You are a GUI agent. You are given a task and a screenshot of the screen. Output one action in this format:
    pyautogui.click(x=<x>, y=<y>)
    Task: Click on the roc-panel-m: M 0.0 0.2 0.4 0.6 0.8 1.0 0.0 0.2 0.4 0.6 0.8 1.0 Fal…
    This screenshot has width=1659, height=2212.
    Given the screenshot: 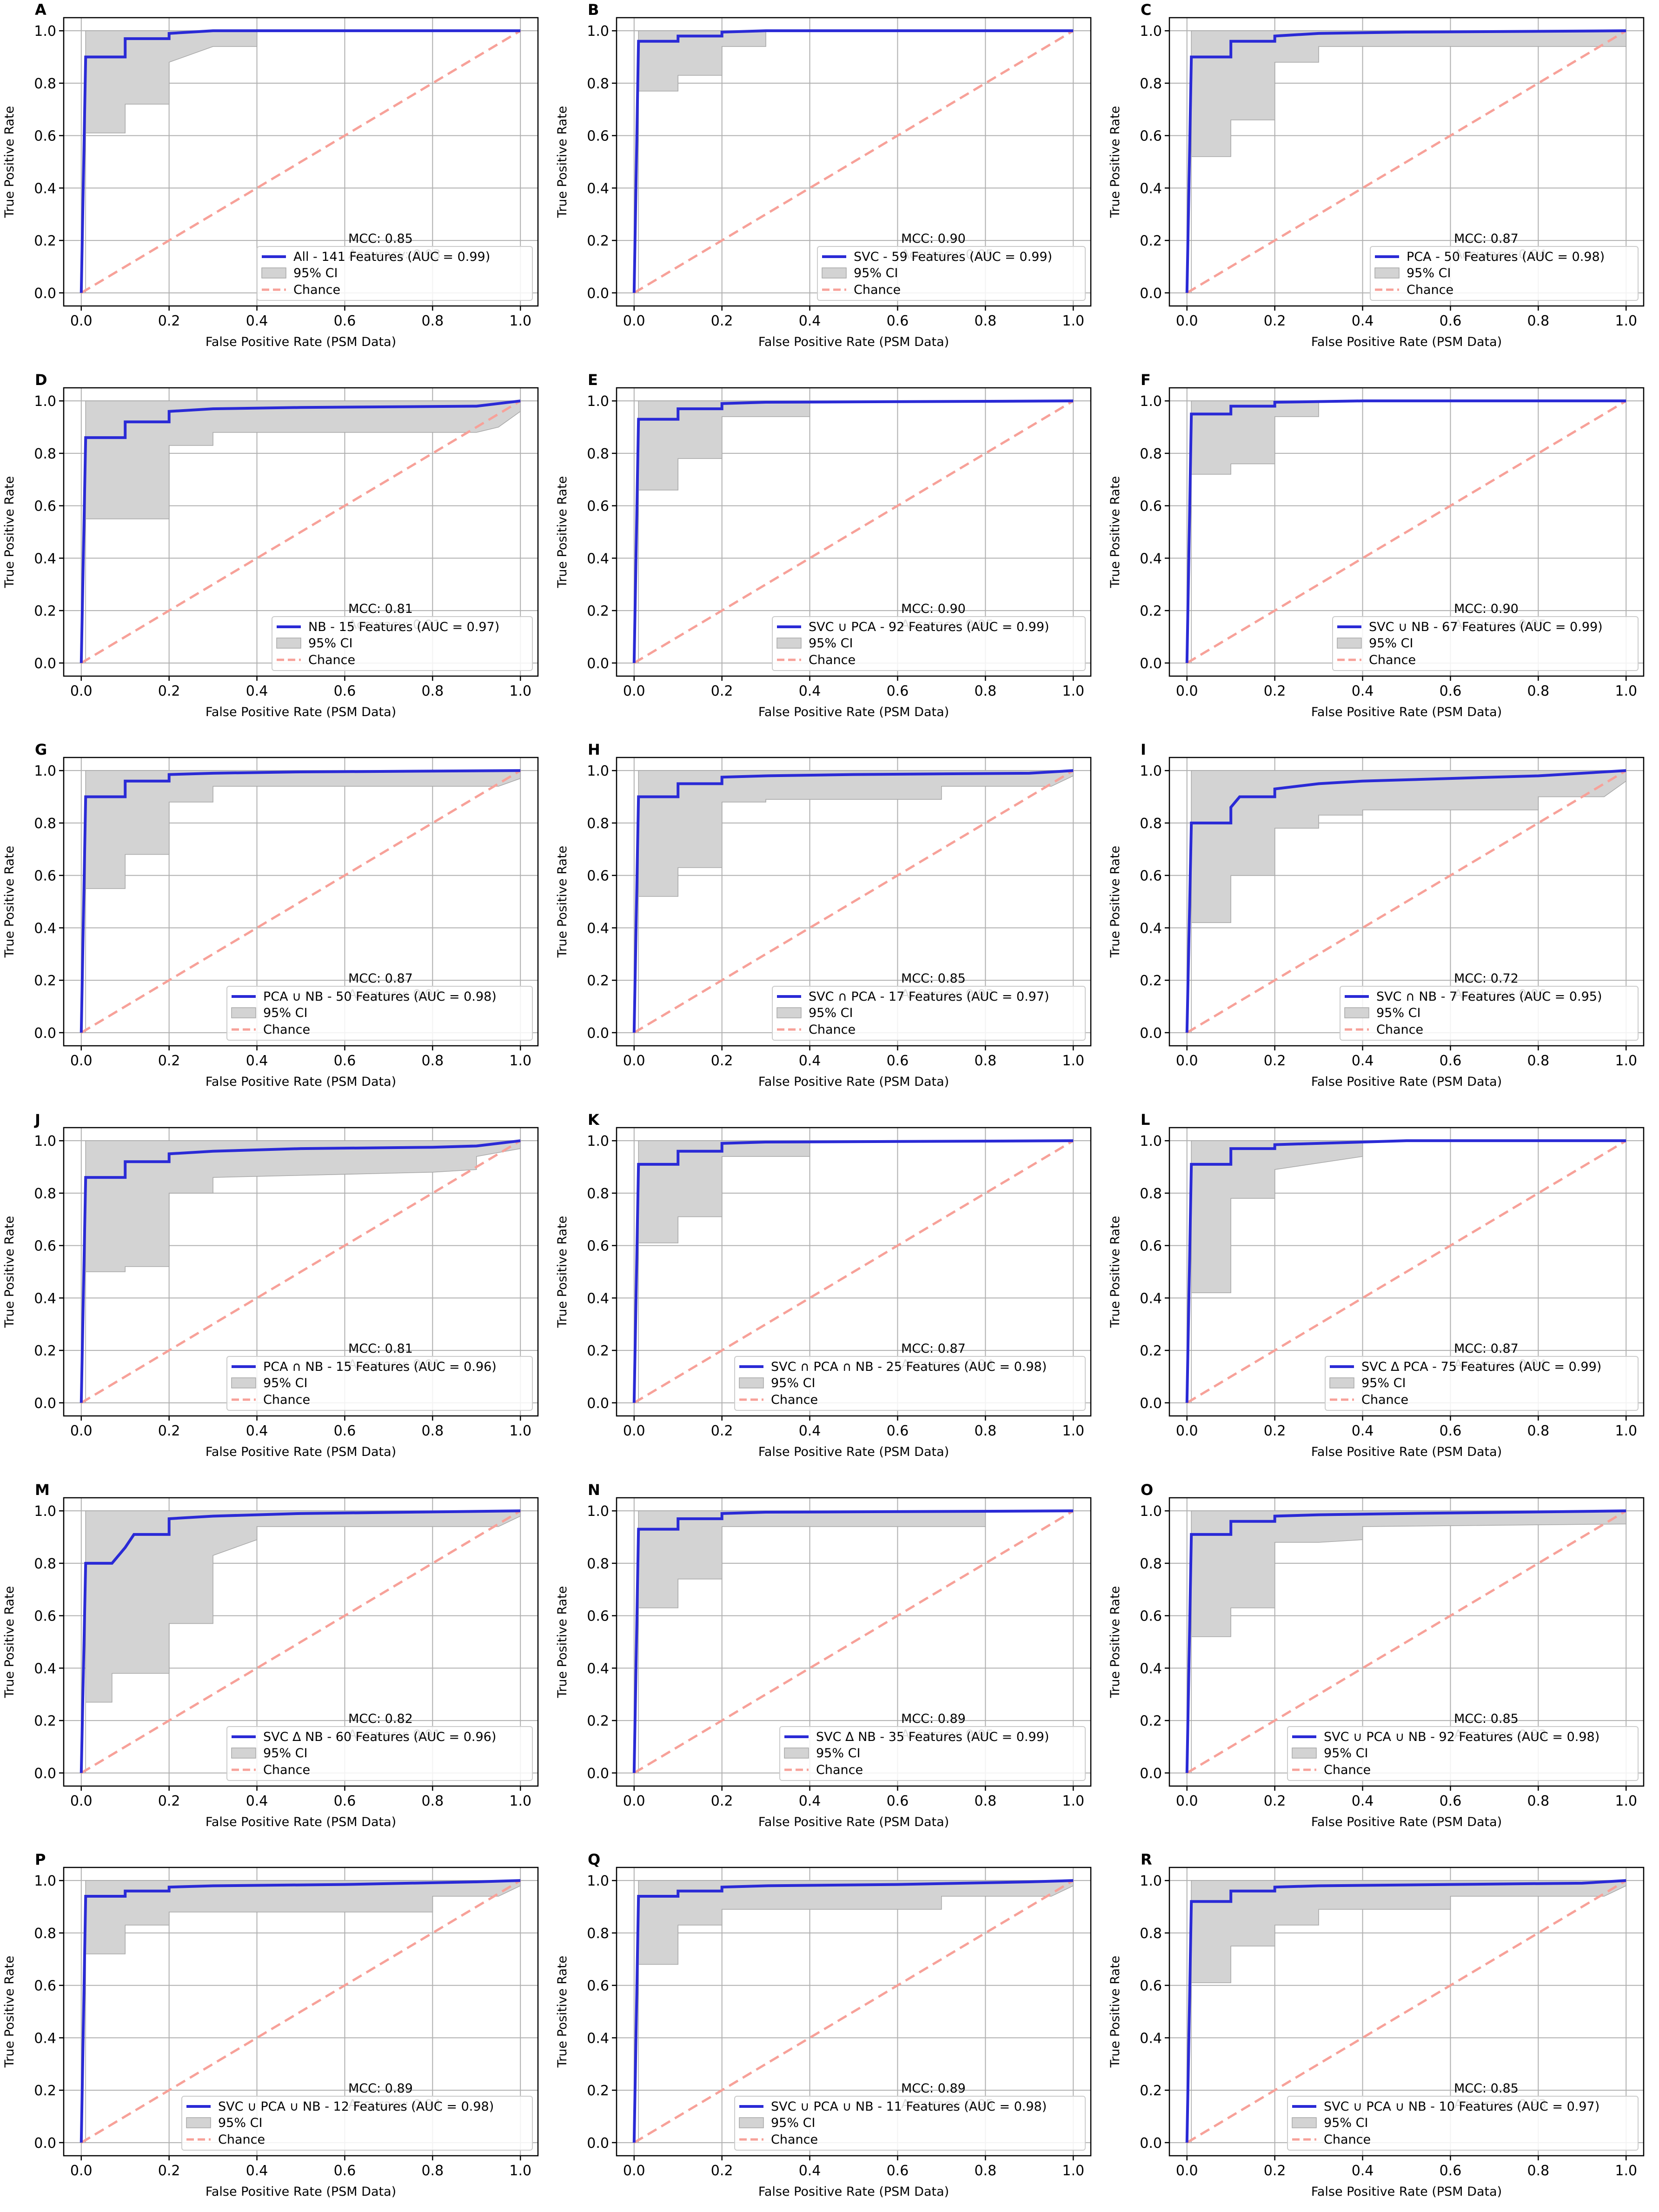 What is the action you would take?
    pyautogui.click(x=270, y=1655)
    